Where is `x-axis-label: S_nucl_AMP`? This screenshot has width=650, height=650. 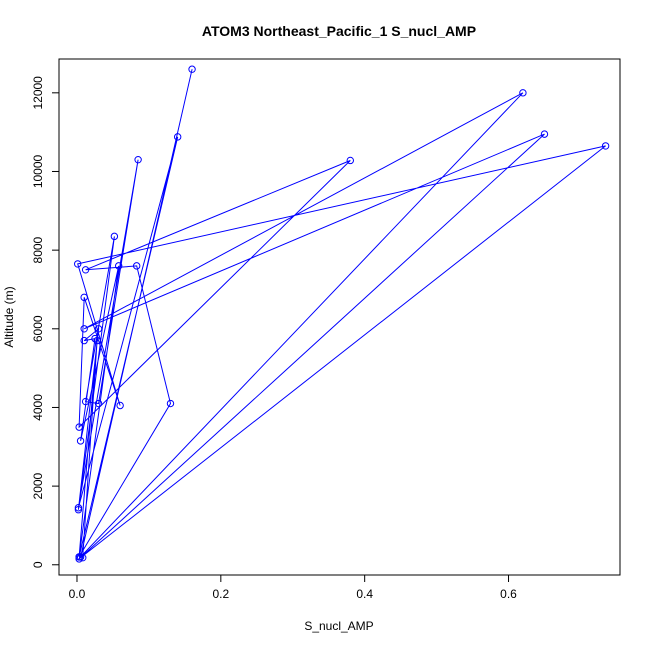
x-axis-label: S_nucl_AMP is located at coordinates (338, 626).